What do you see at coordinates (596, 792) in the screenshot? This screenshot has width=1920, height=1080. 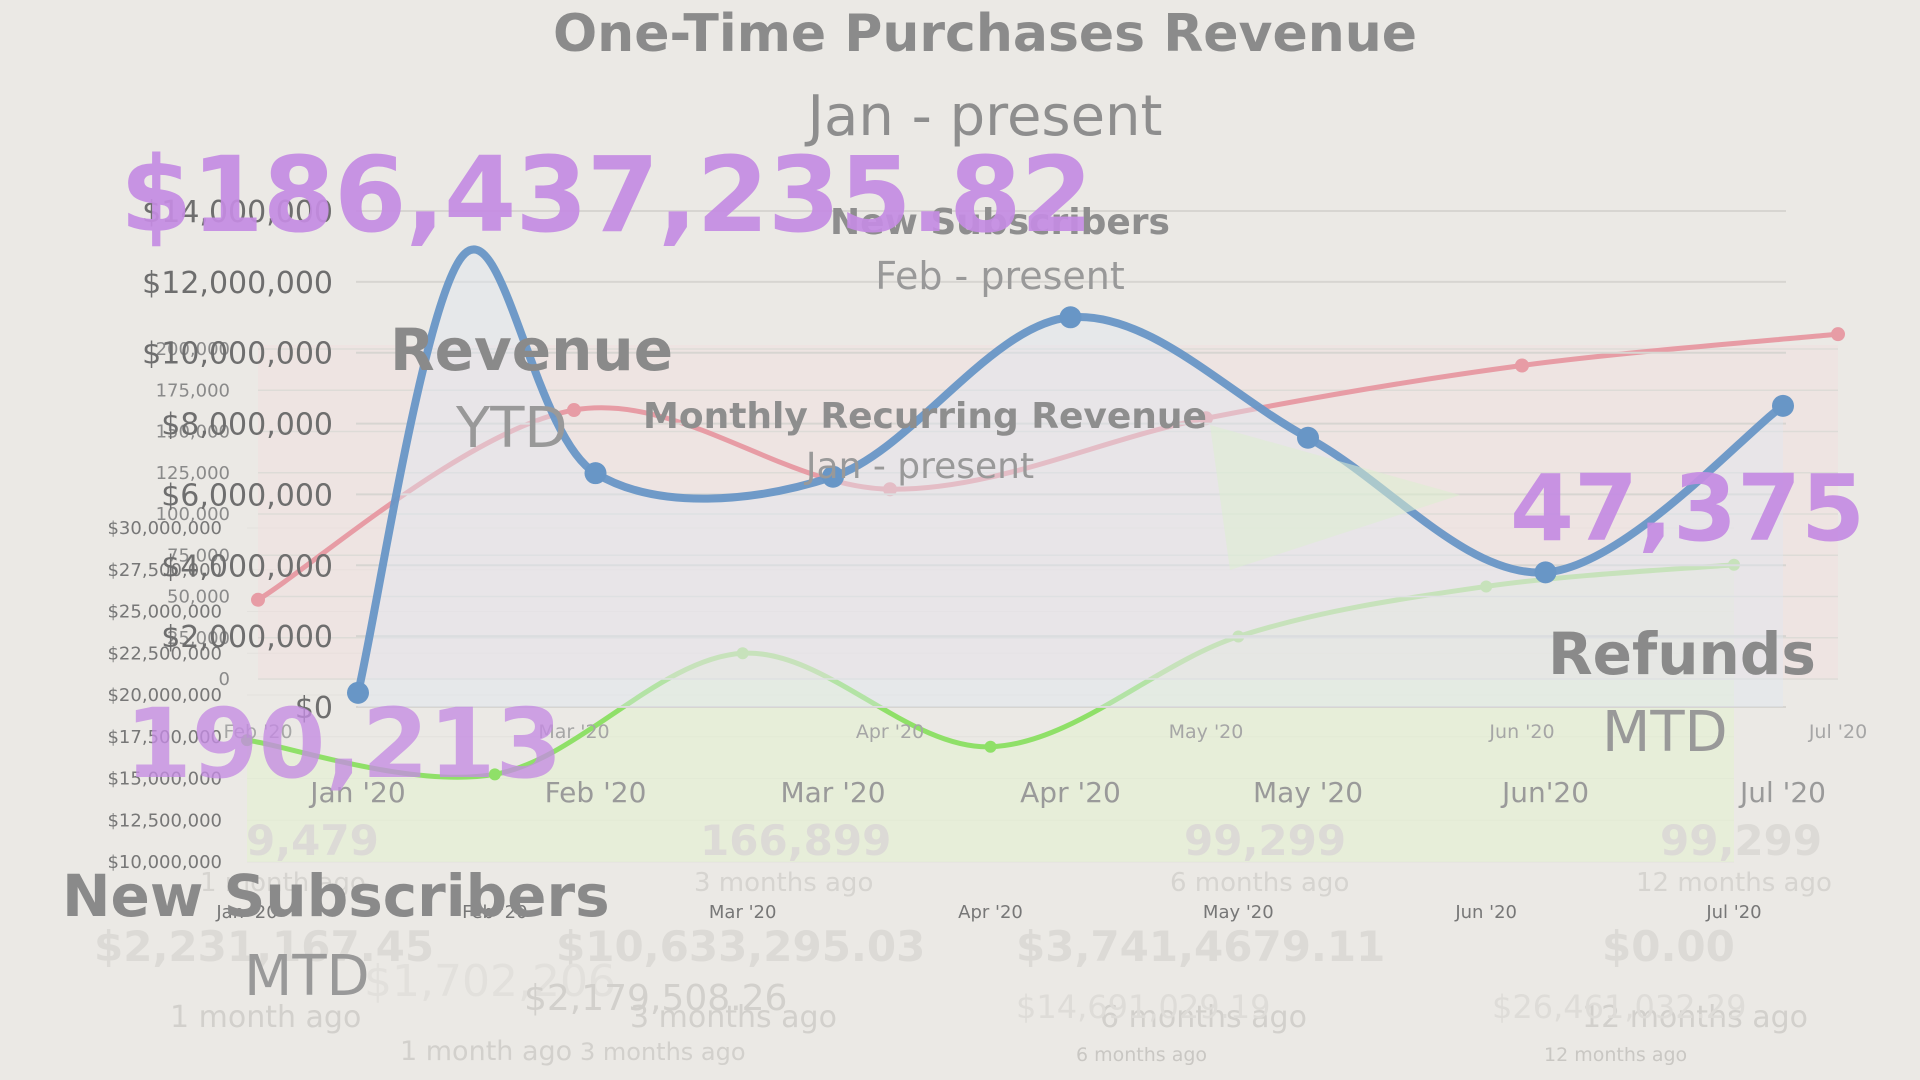 I see `one-time-xtick-label: Feb '20` at bounding box center [596, 792].